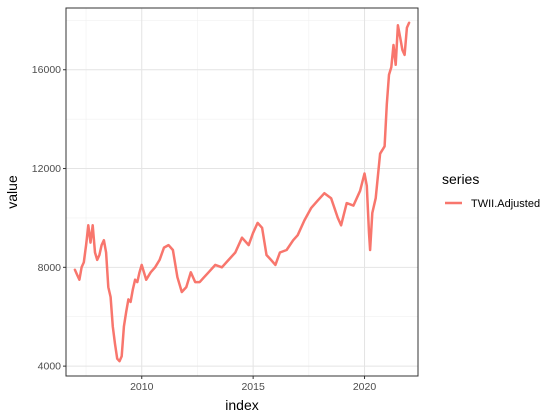 This screenshot has width=559, height=419. What do you see at coordinates (50, 268) in the screenshot?
I see `y-tick-label: 8000` at bounding box center [50, 268].